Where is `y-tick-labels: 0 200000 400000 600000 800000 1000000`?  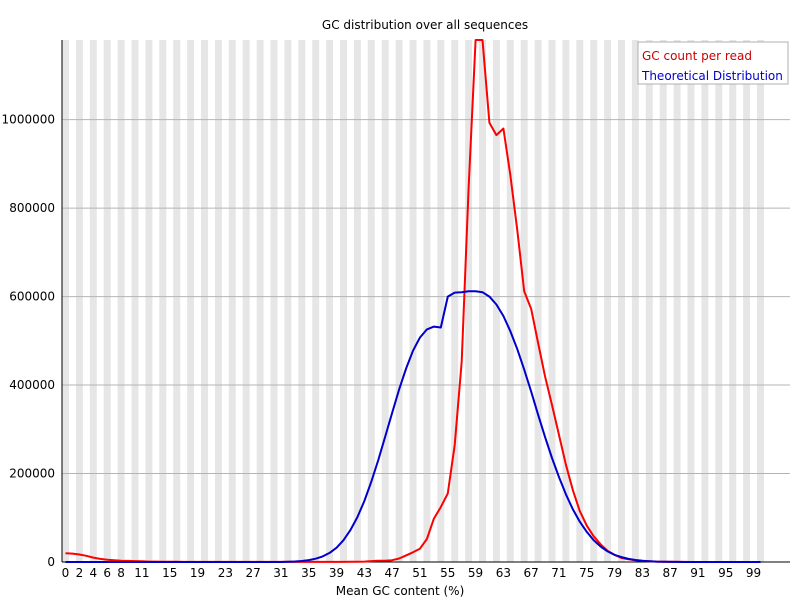 y-tick-labels: 0 200000 400000 600000 800000 1000000 is located at coordinates (28, 341).